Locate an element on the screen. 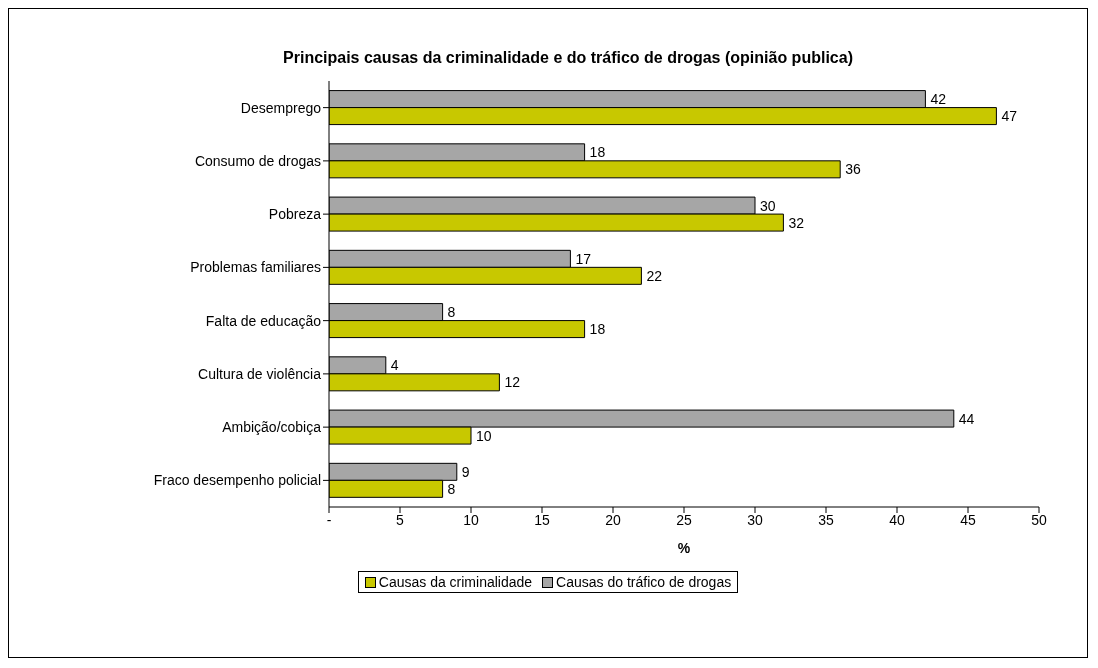 This screenshot has height=668, width=1098. x-tick-label: - is located at coordinates (329, 519).